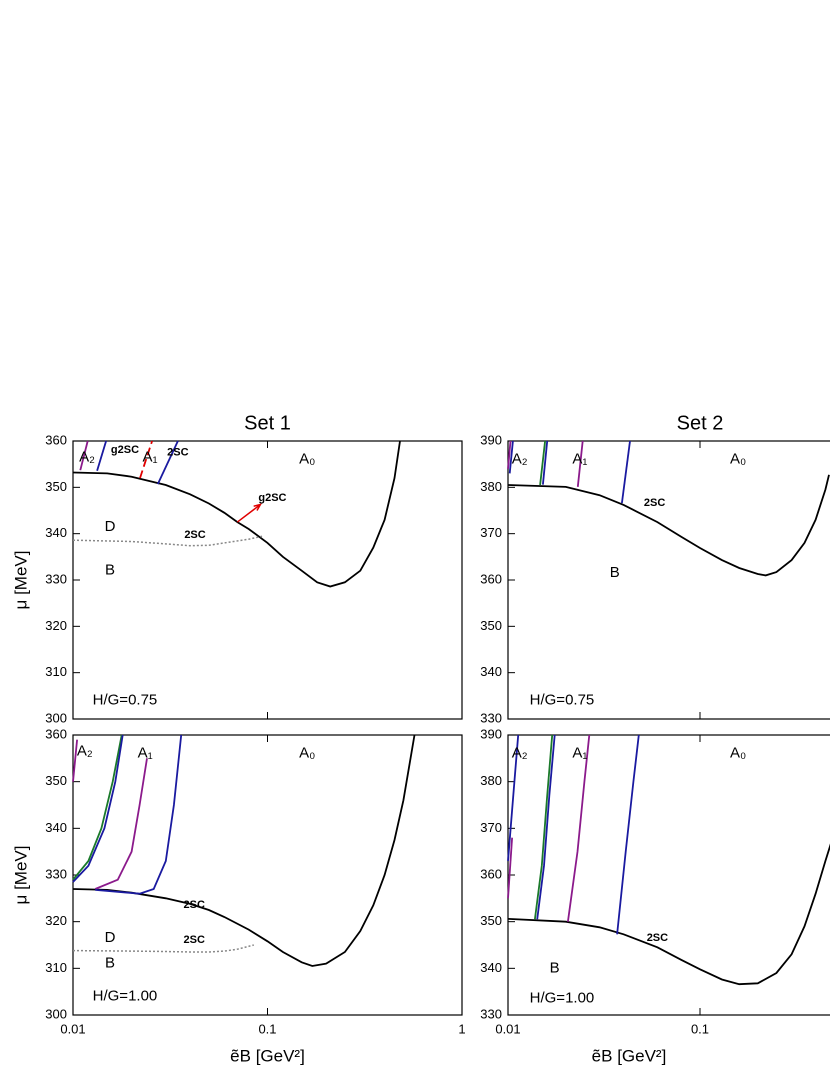 This screenshot has width=830, height=1075. Describe the element at coordinates (461, 1028) in the screenshot. I see `x-tick-label: 1` at that location.